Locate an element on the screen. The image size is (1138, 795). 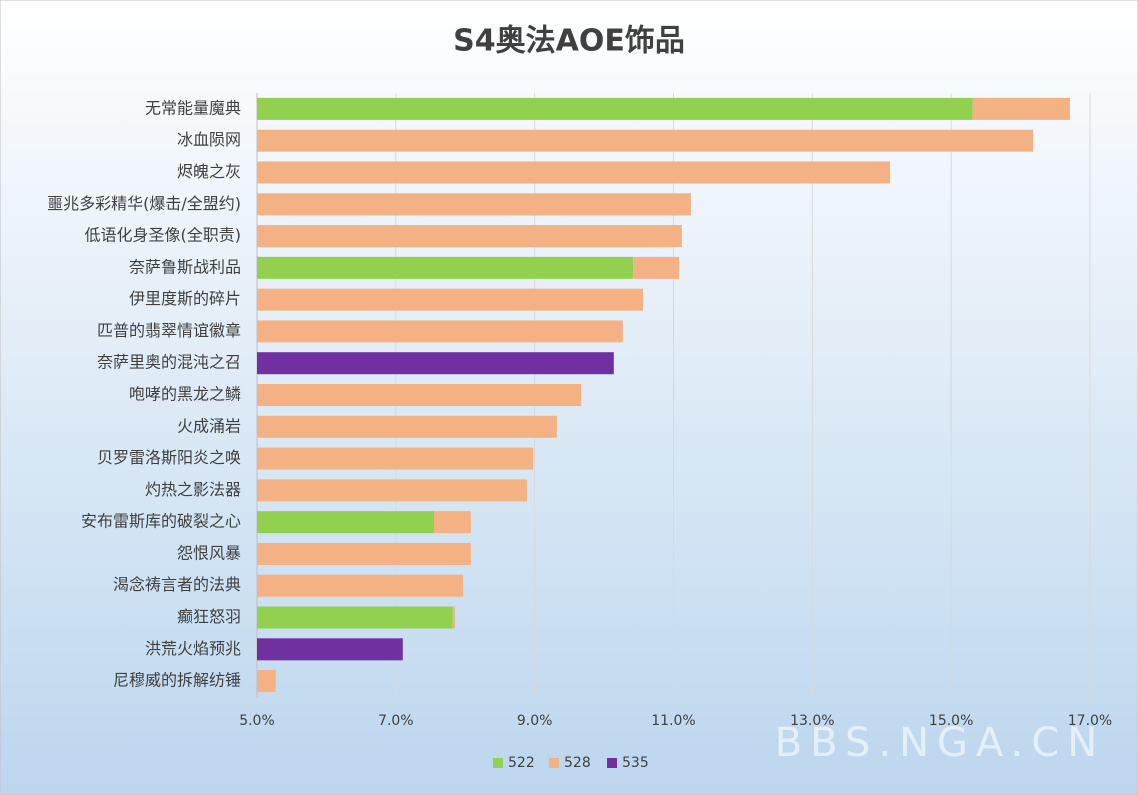
legend-label: 522 is located at coordinates (521, 763).